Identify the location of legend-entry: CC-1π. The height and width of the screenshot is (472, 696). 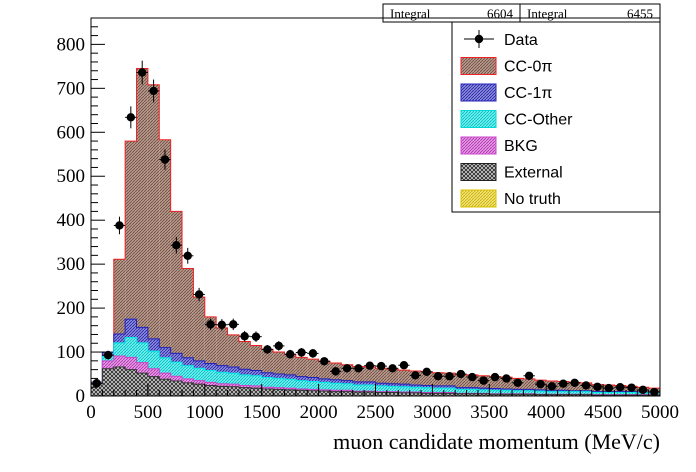
(506, 92).